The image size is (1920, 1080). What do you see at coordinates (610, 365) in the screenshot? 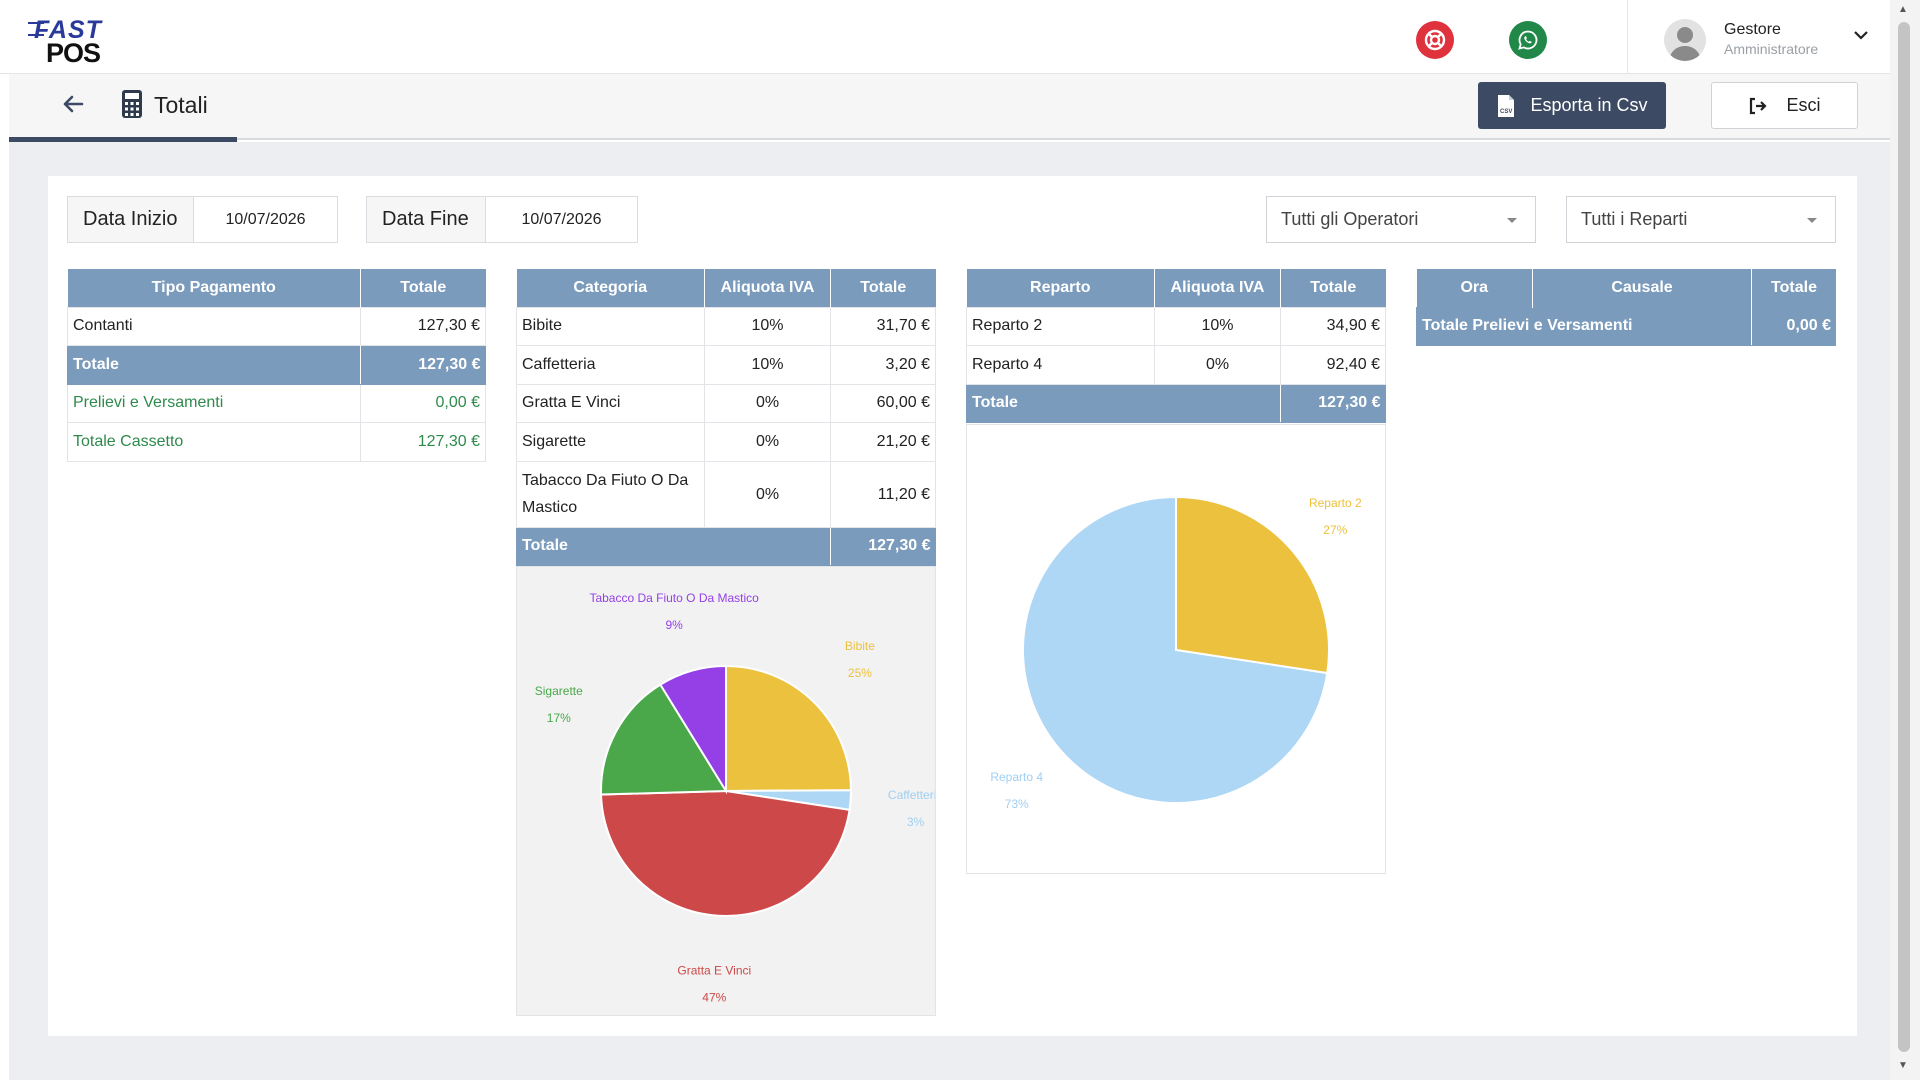
I see `category-name-cell: Caffetteria` at bounding box center [610, 365].